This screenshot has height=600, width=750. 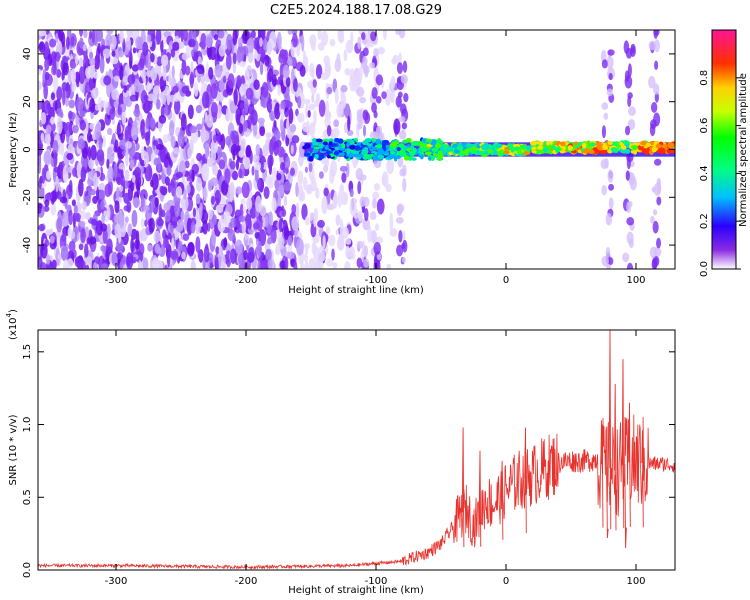 I want to click on colorbar-gradient, so click(x=724, y=149).